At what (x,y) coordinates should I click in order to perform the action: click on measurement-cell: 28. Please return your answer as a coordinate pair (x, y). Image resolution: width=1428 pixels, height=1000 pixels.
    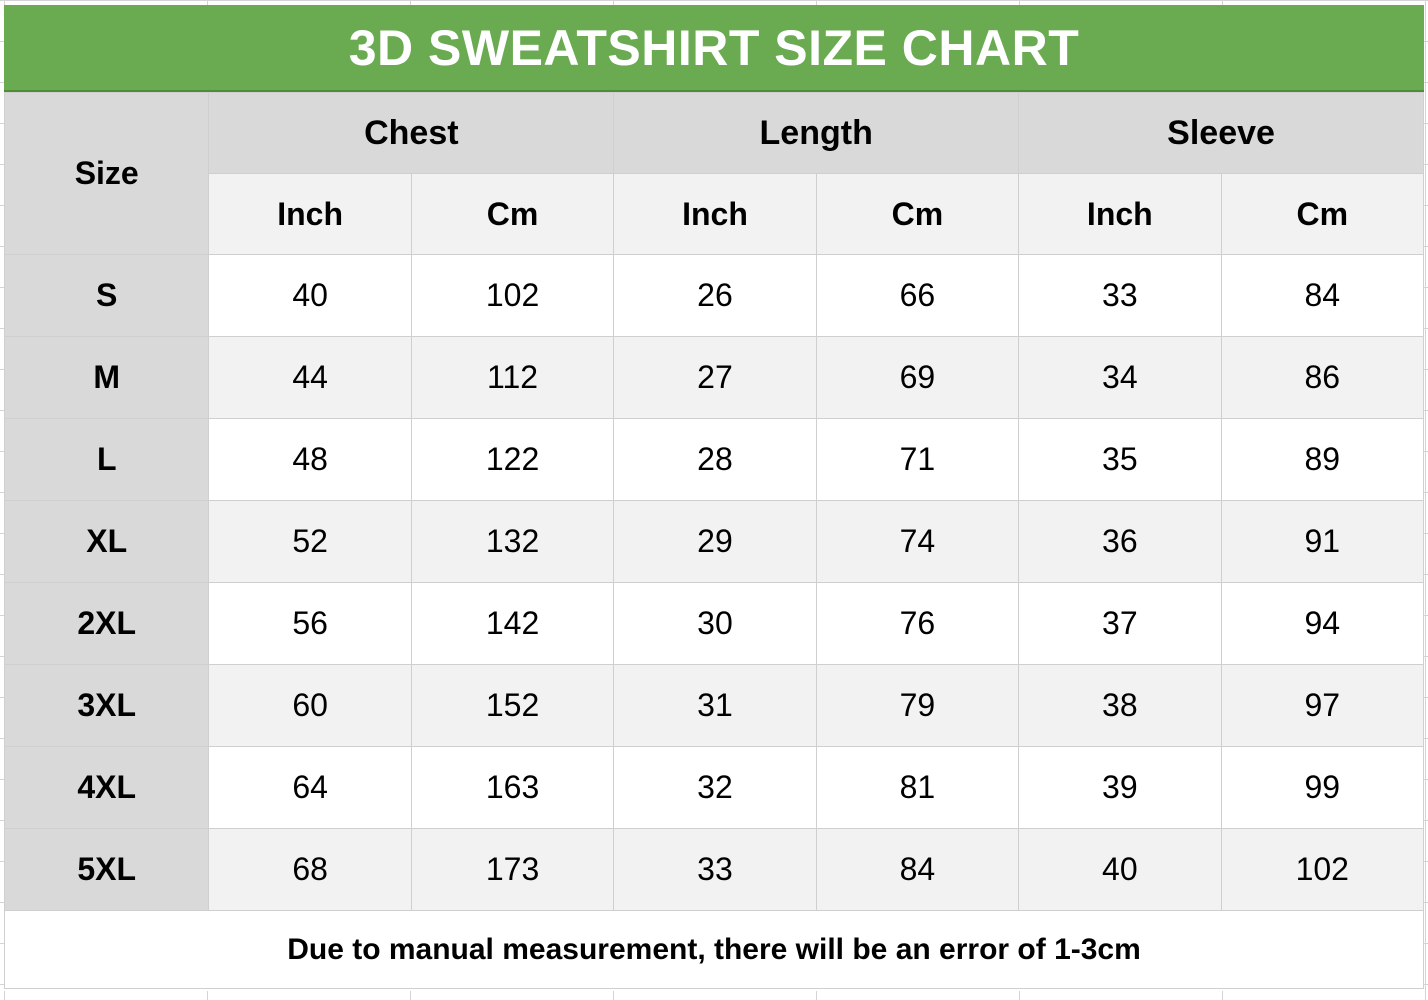
    Looking at the image, I should click on (715, 459).